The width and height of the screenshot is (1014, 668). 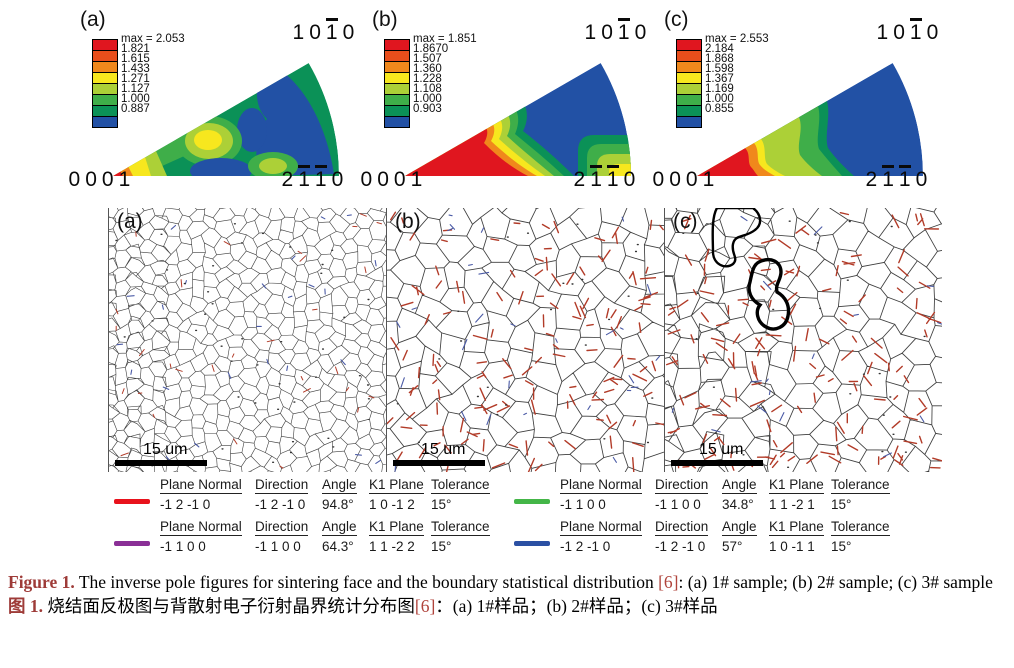 I want to click on legend-col-plane-normal: Plane Normal -1 2 -1 0, so click(x=207, y=494).